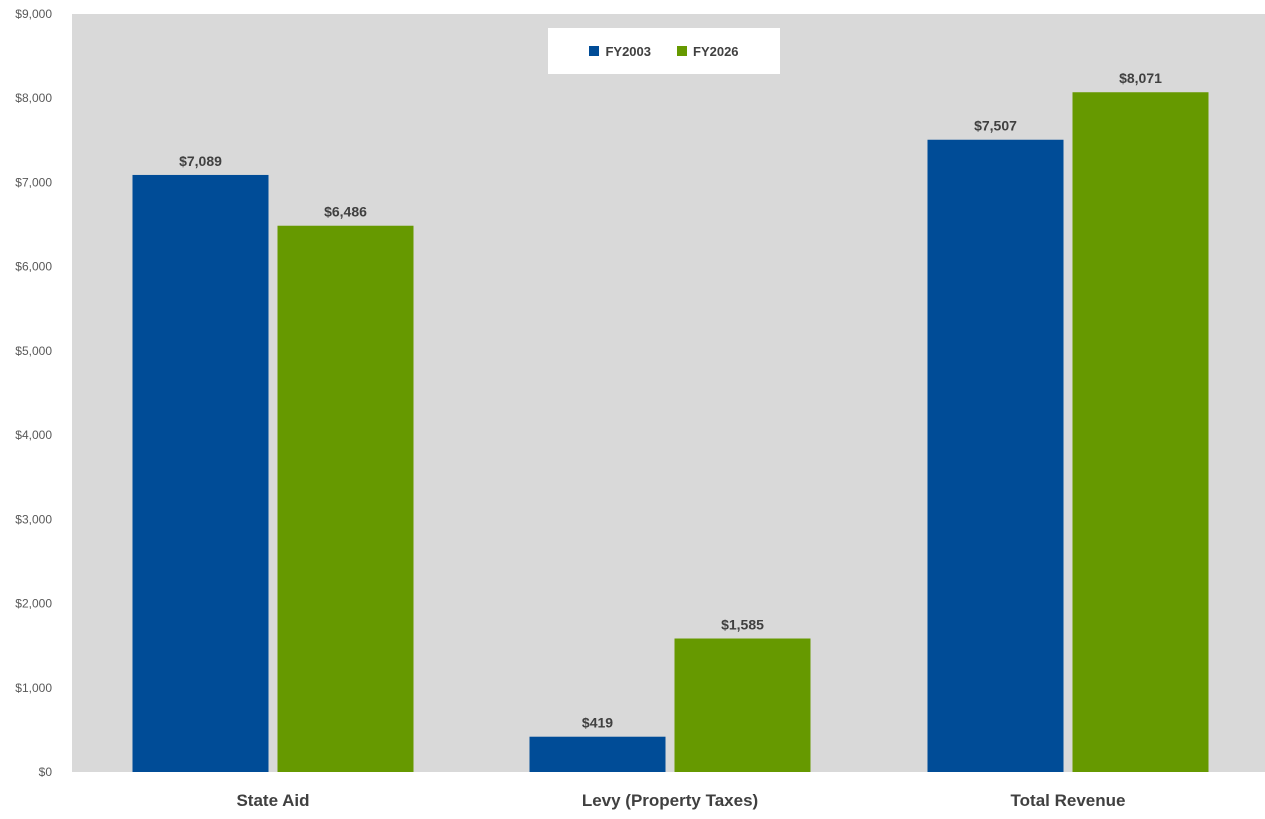 The width and height of the screenshot is (1265, 819). Describe the element at coordinates (1140, 78) in the screenshot. I see `data-label: $8,071` at that location.